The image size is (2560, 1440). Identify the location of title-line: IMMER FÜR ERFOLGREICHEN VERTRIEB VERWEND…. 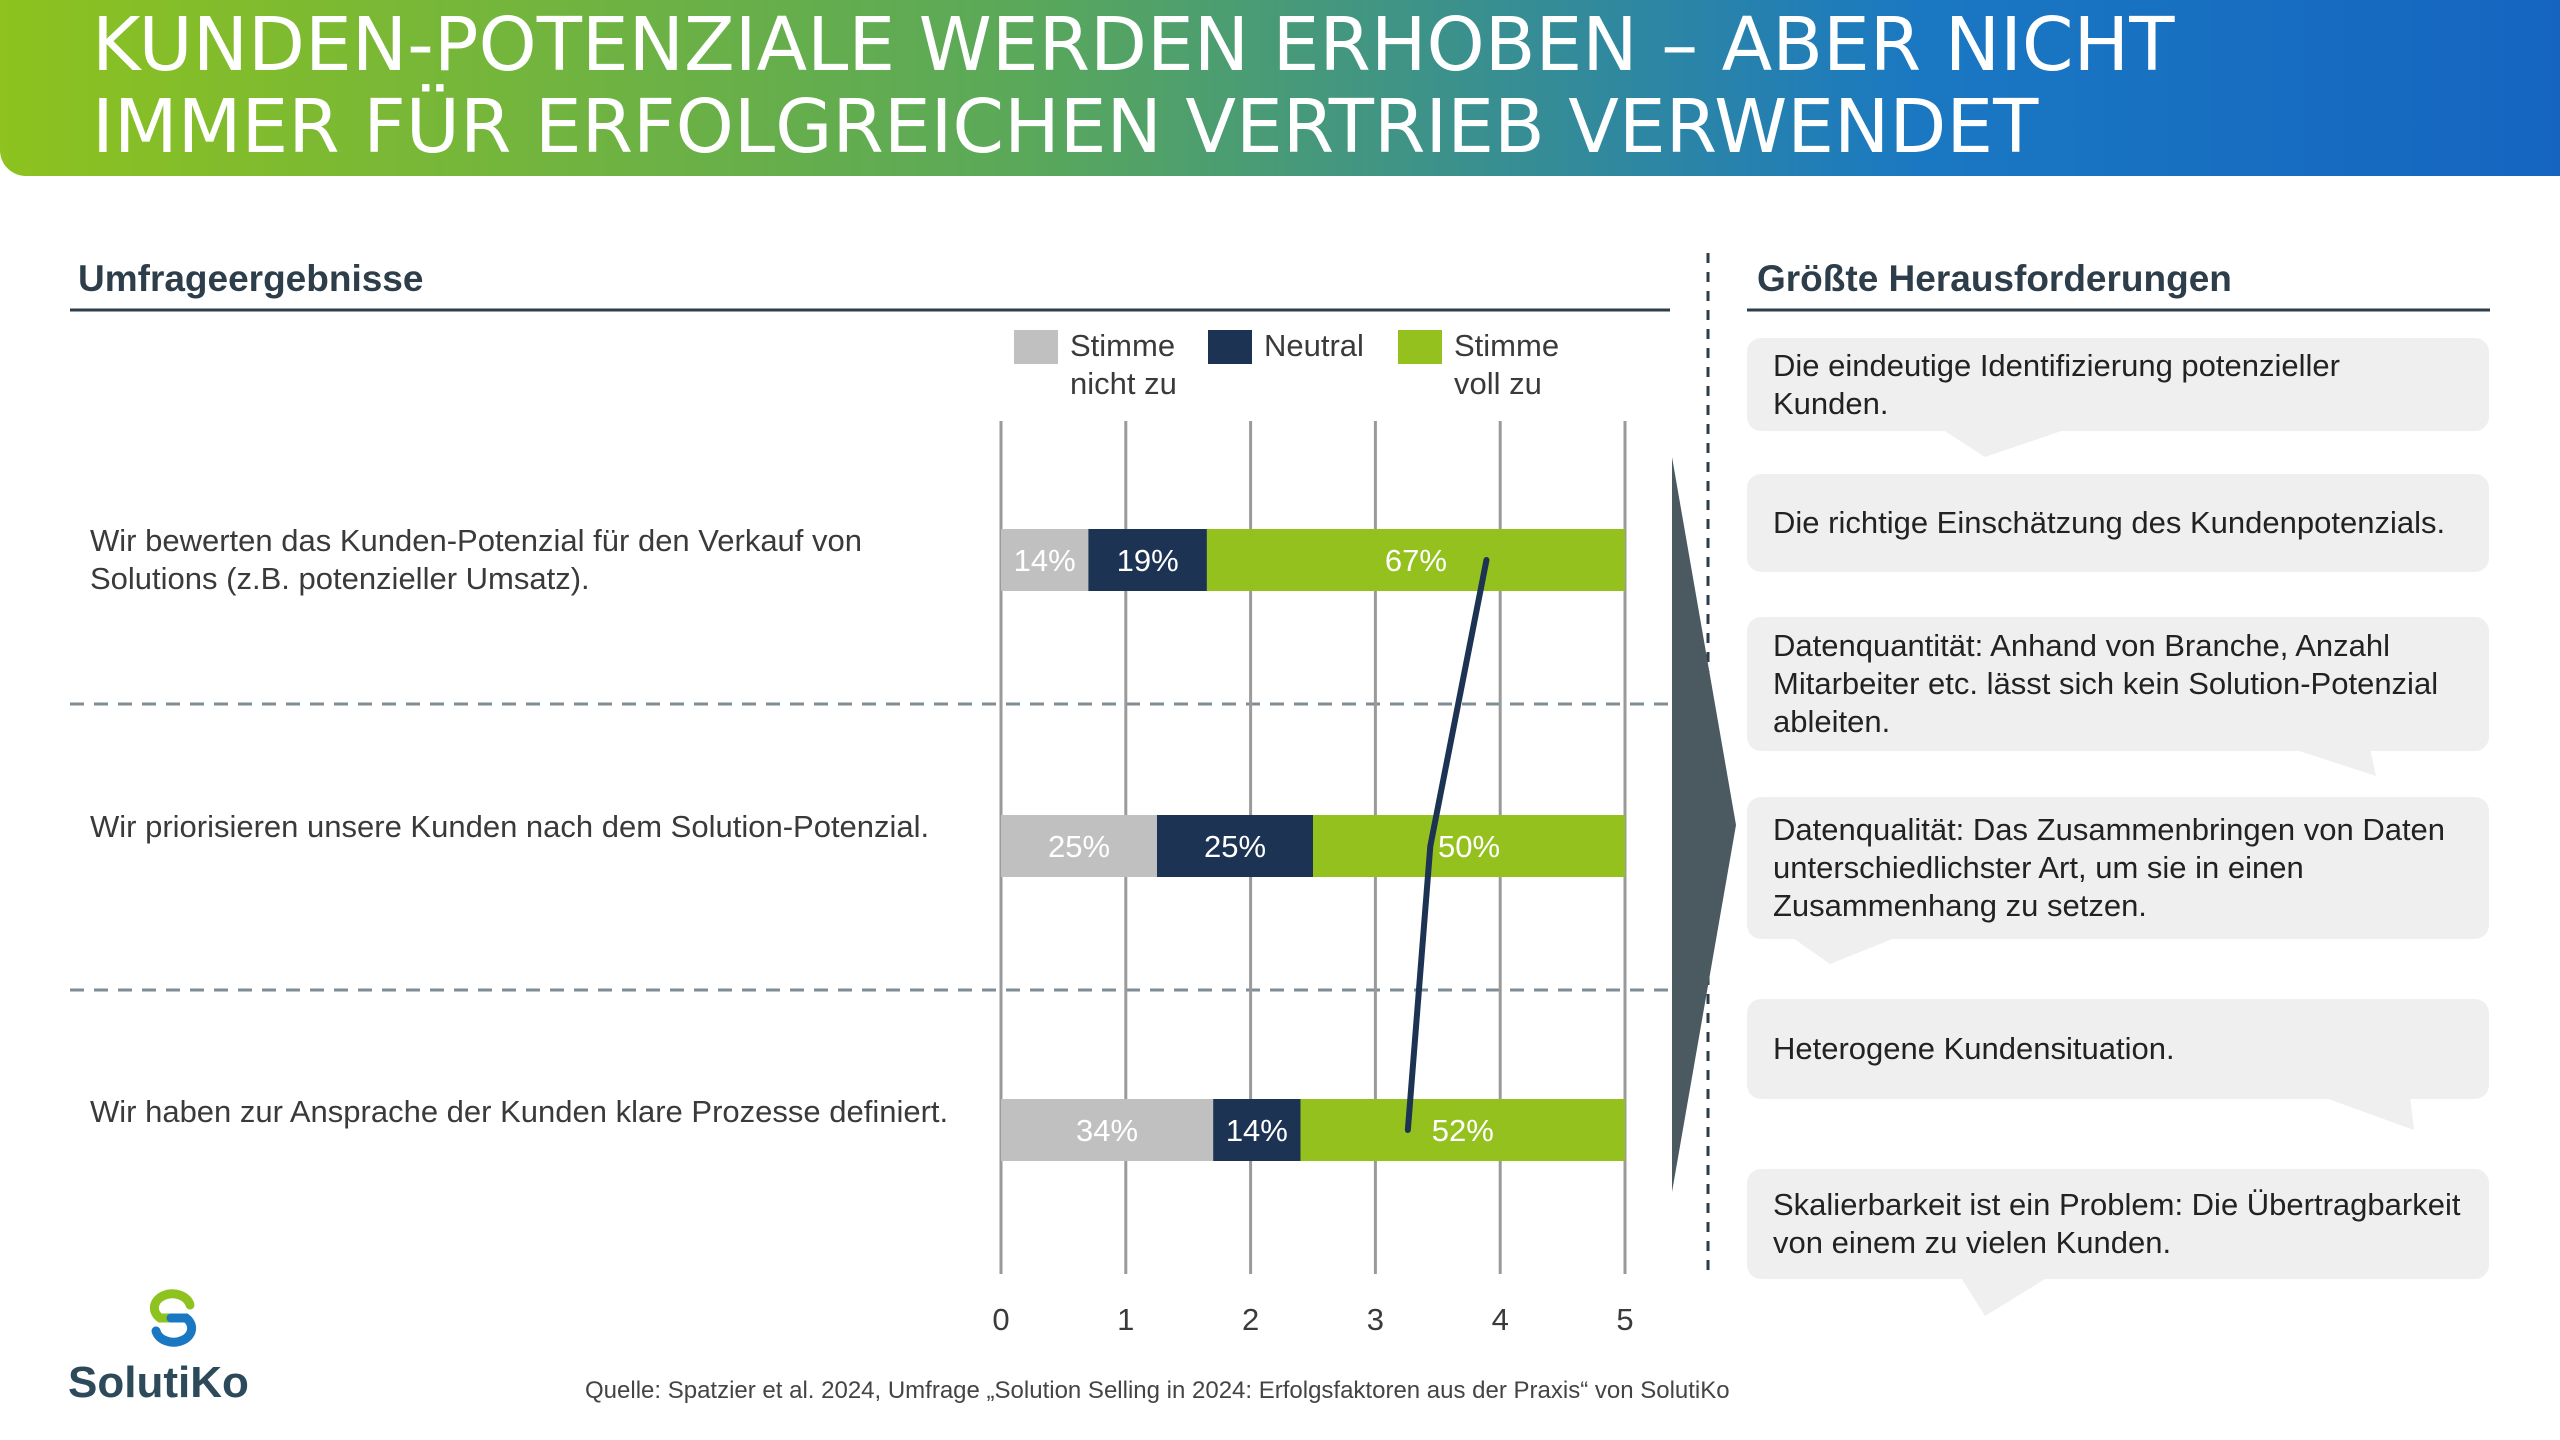
(1065, 127).